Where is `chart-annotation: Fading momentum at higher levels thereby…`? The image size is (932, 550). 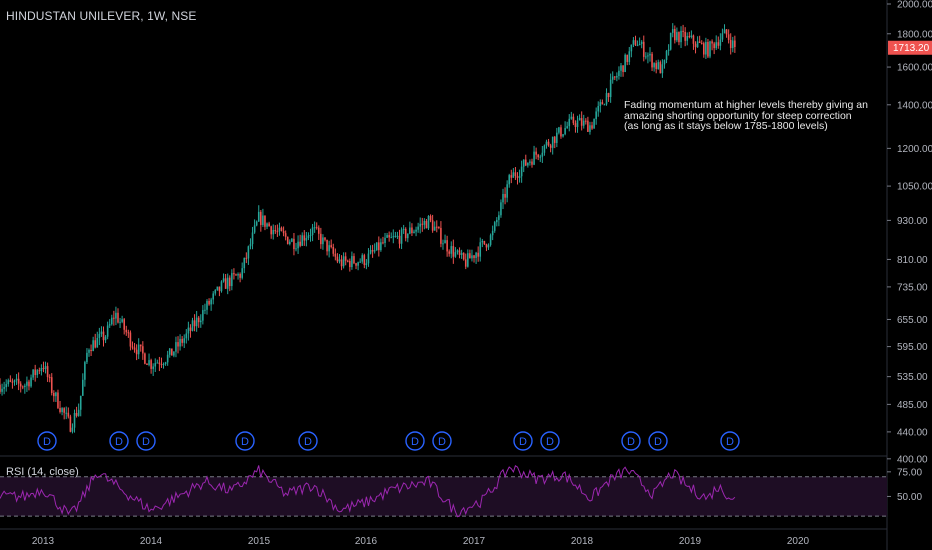 chart-annotation: Fading momentum at higher levels thereby… is located at coordinates (749, 116).